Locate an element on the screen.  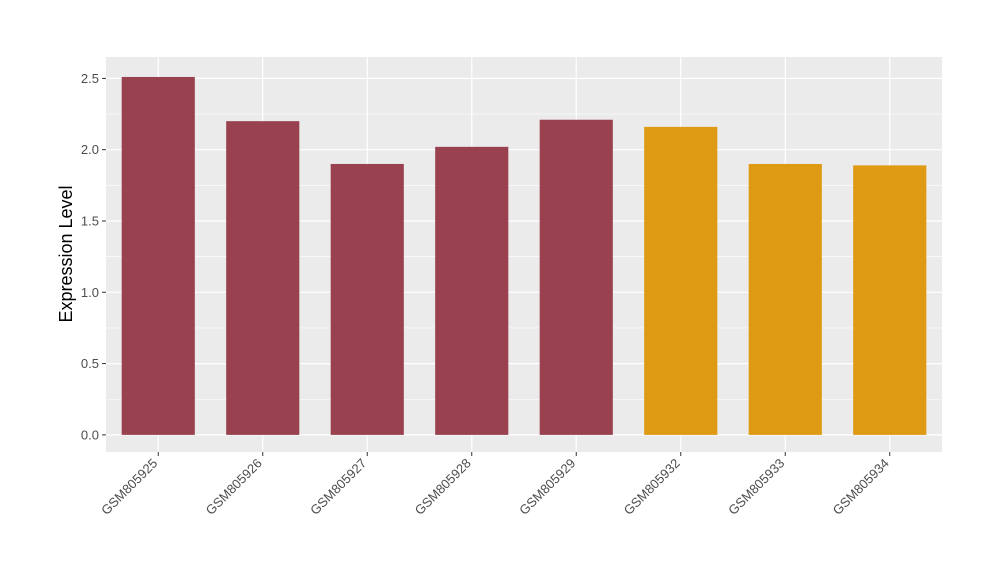
bar-gsm805928 is located at coordinates (472, 290).